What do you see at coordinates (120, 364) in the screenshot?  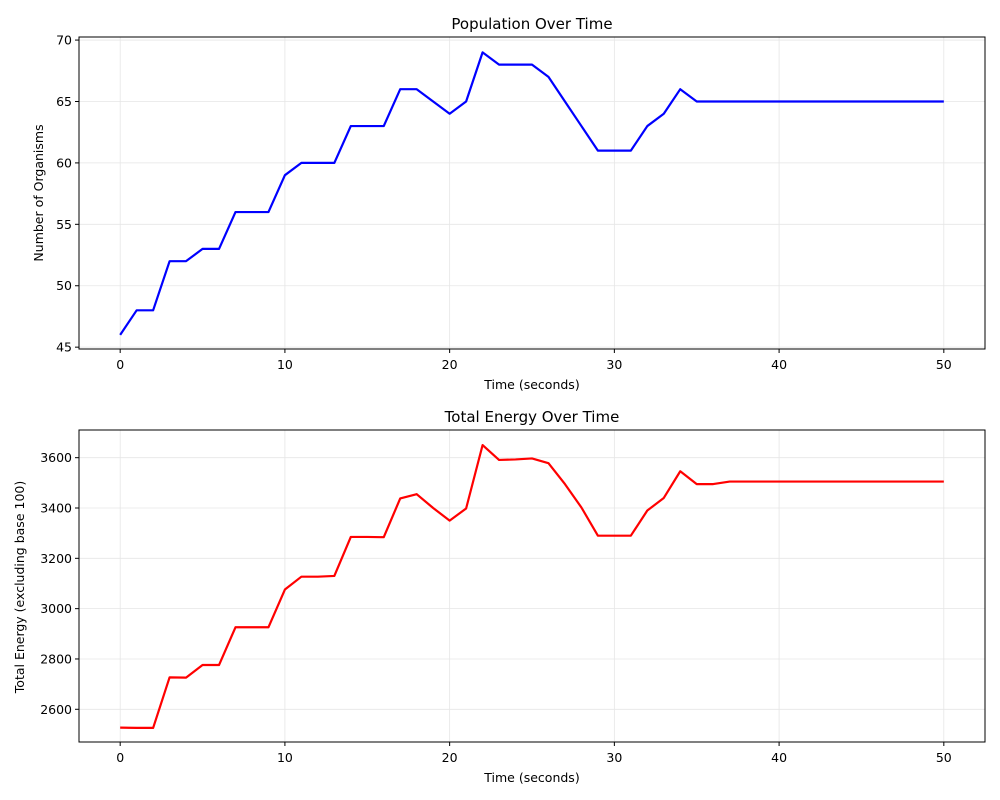 I see `population-x-tick-label: 0` at bounding box center [120, 364].